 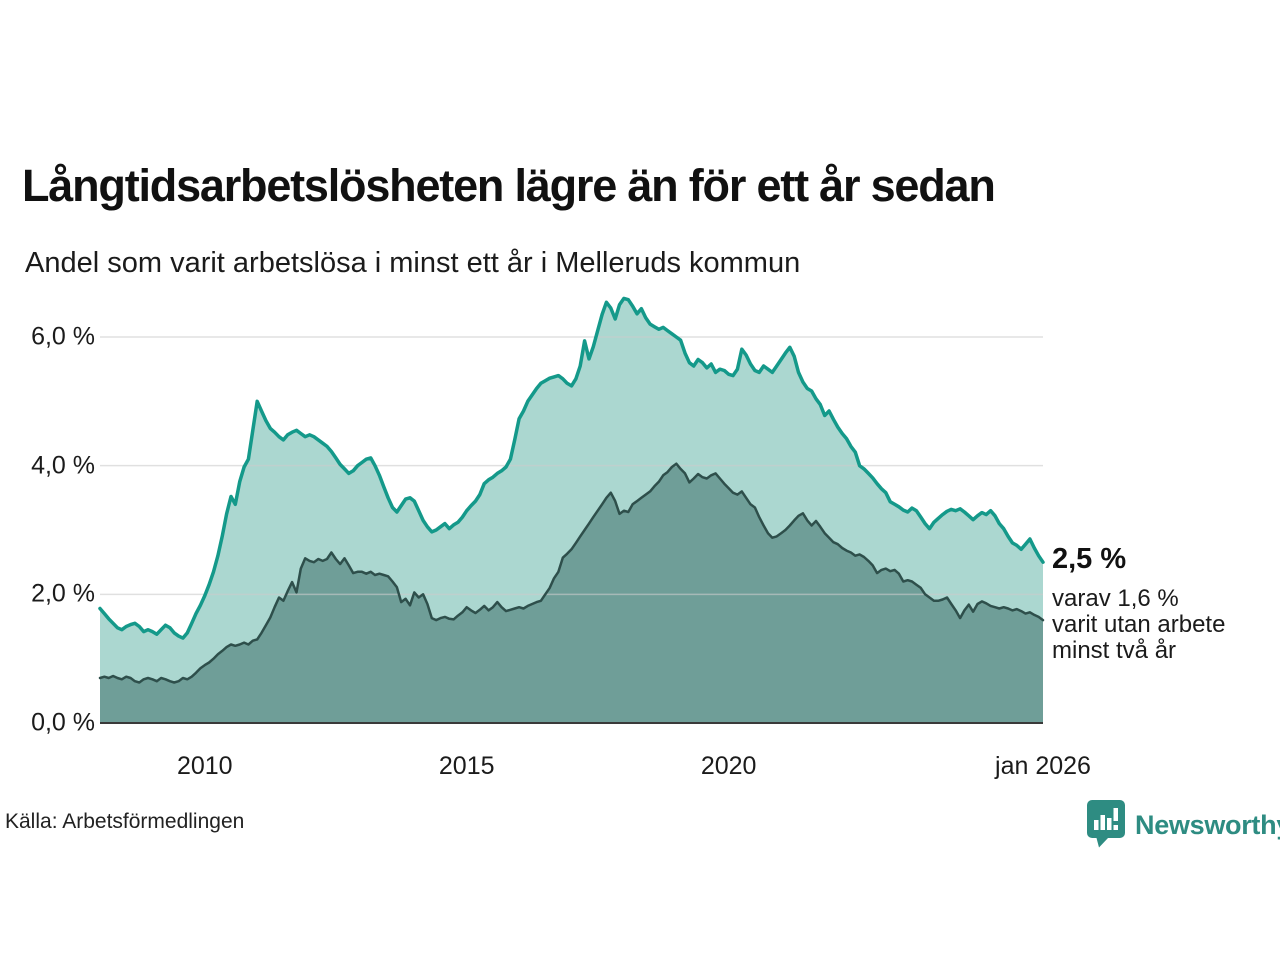 What do you see at coordinates (204, 766) in the screenshot?
I see `x-axis-label: 2010` at bounding box center [204, 766].